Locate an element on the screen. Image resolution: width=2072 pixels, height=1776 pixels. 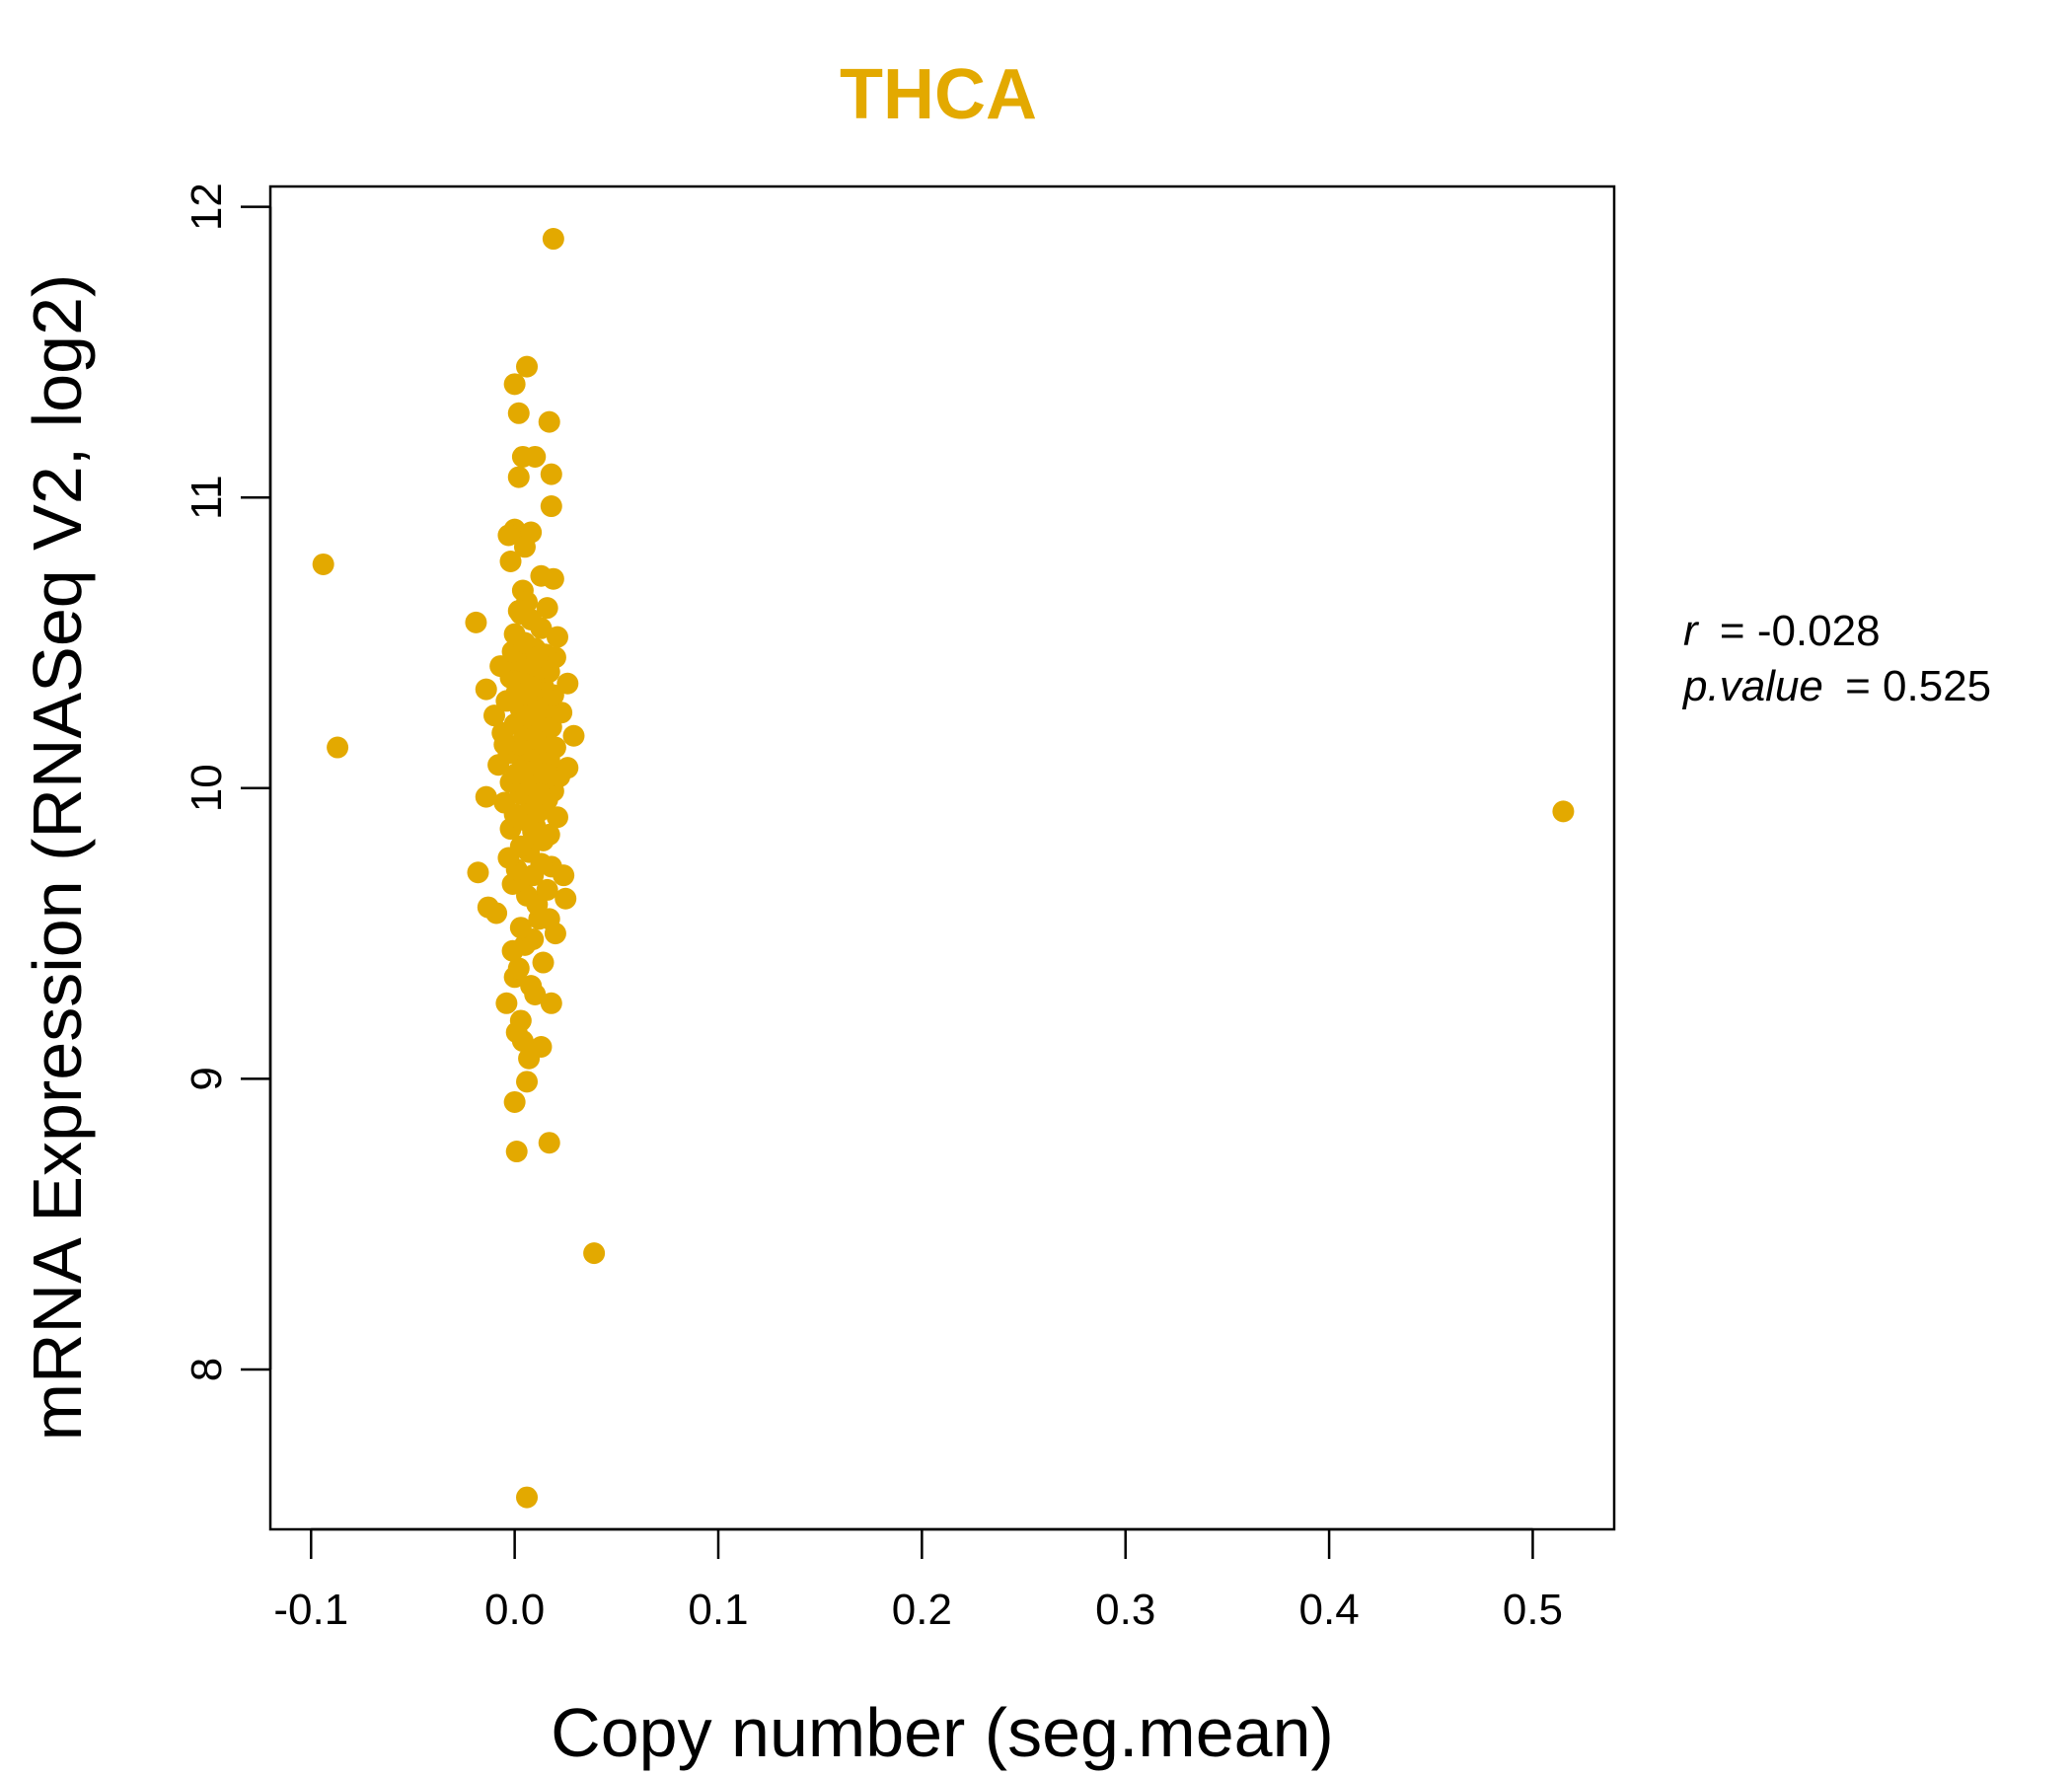
x-tick-label: 0.4 is located at coordinates (1329, 1610).